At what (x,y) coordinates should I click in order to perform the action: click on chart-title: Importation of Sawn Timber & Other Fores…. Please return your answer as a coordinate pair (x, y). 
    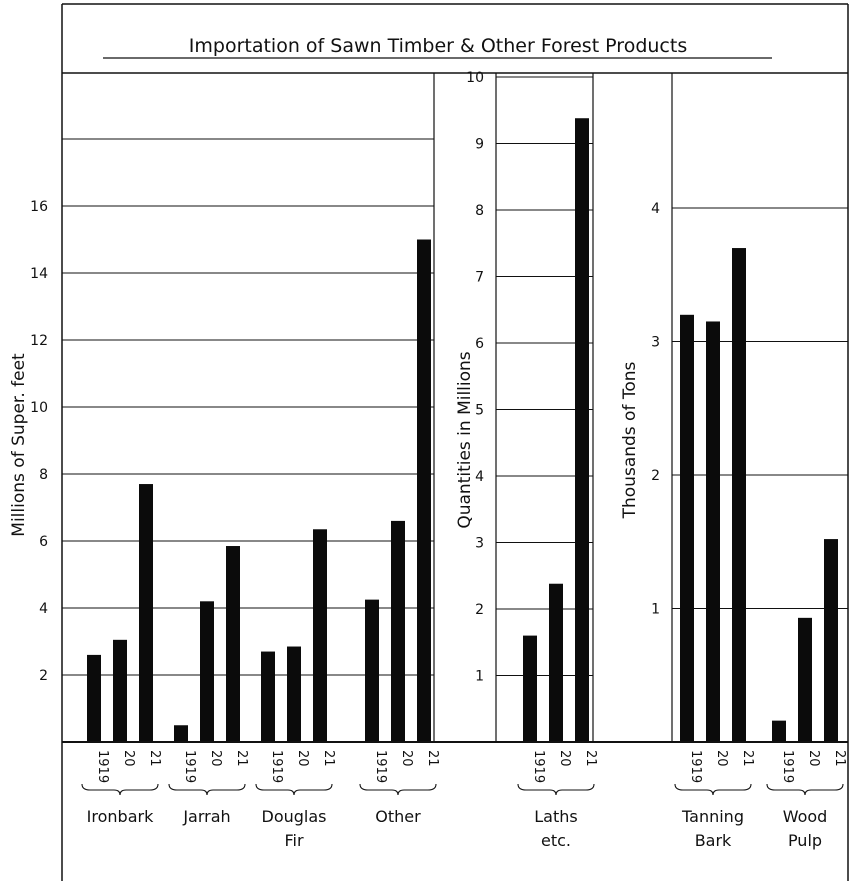
    Looking at the image, I should click on (438, 46).